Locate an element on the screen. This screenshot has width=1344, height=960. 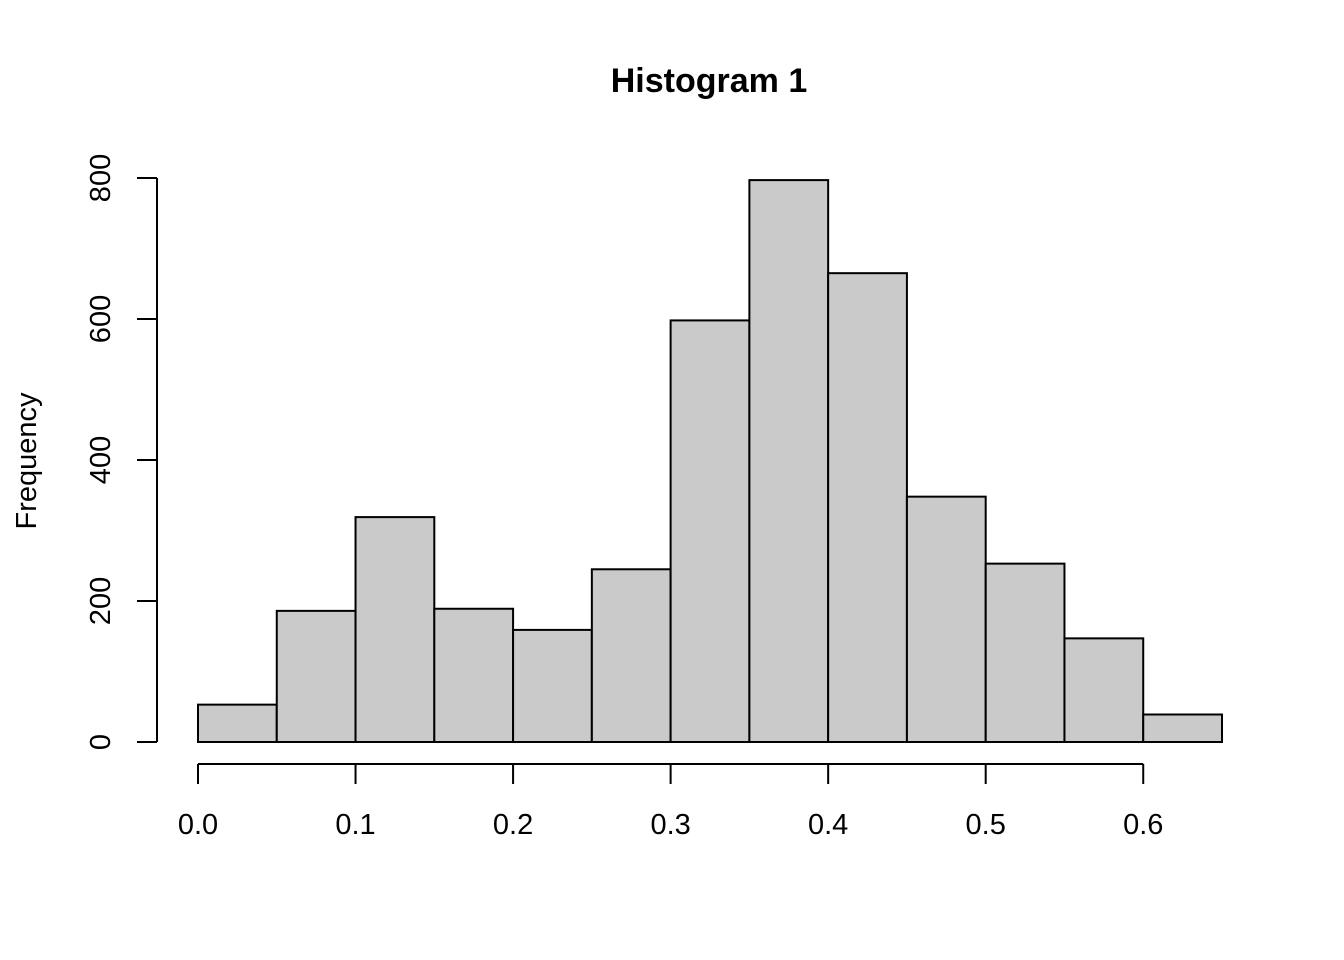
x-tick-label: 0.1 is located at coordinates (355, 825).